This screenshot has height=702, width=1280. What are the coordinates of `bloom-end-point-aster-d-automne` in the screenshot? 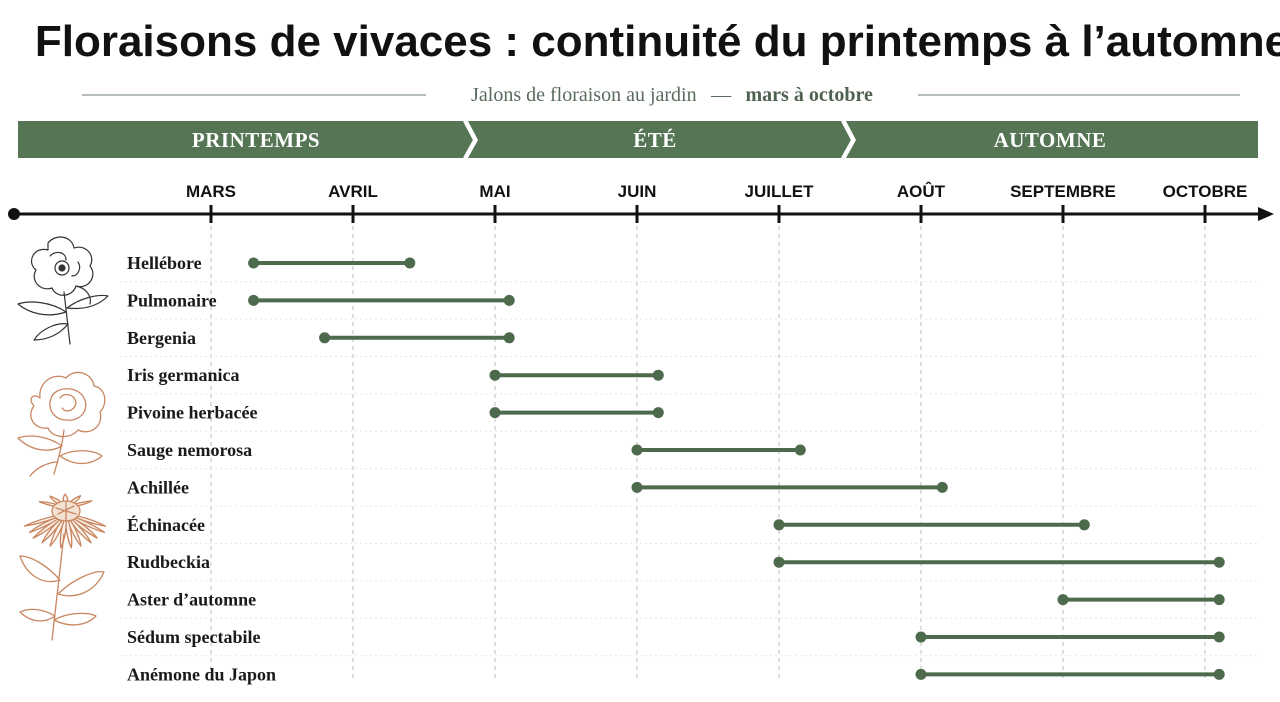 It's located at (1219, 600).